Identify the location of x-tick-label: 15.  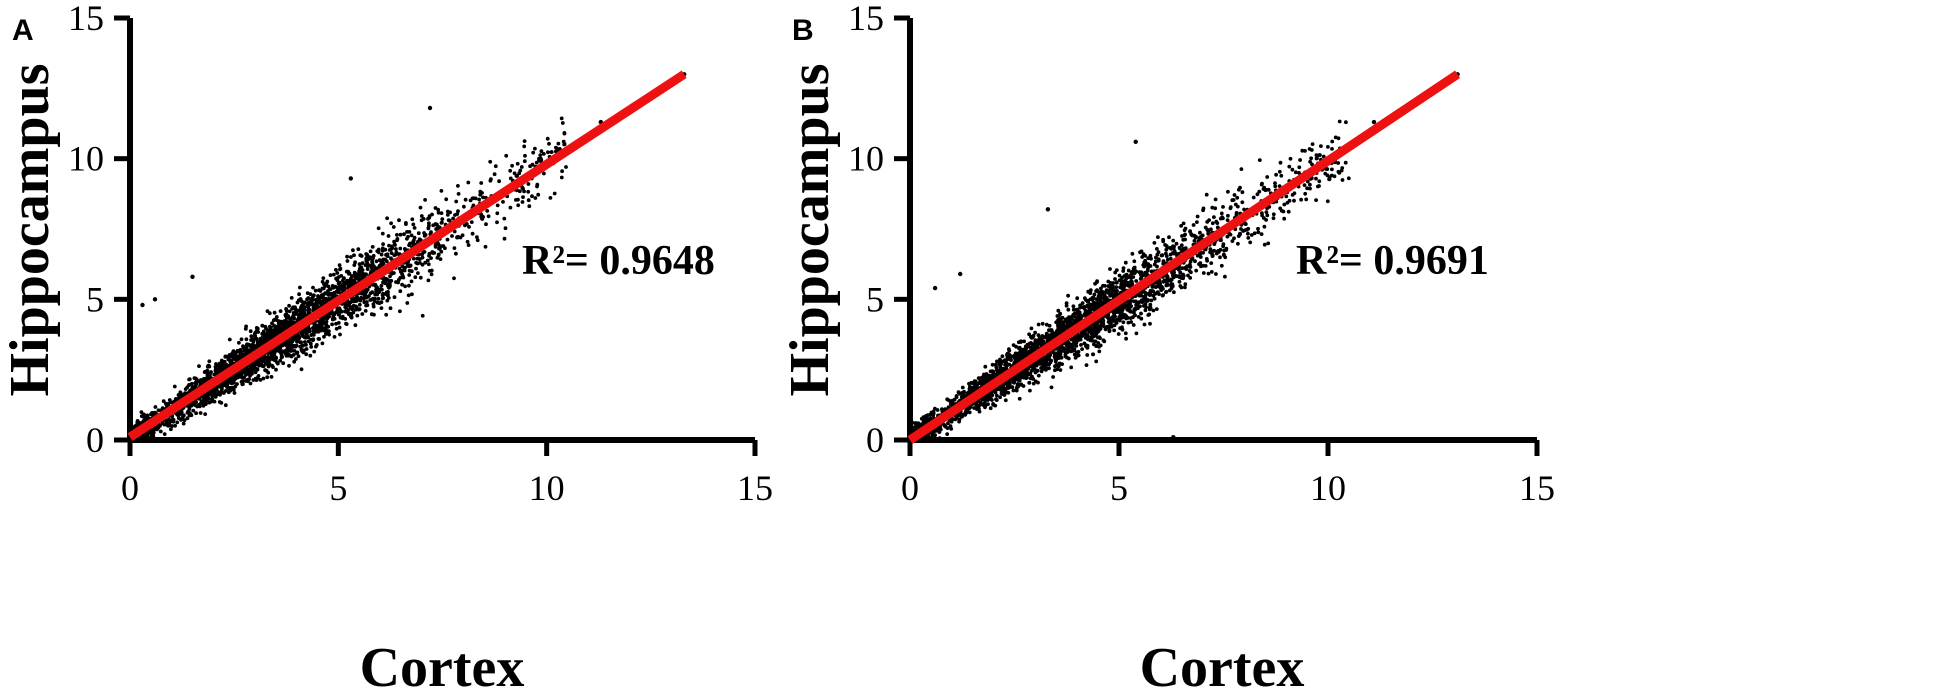
(755, 488).